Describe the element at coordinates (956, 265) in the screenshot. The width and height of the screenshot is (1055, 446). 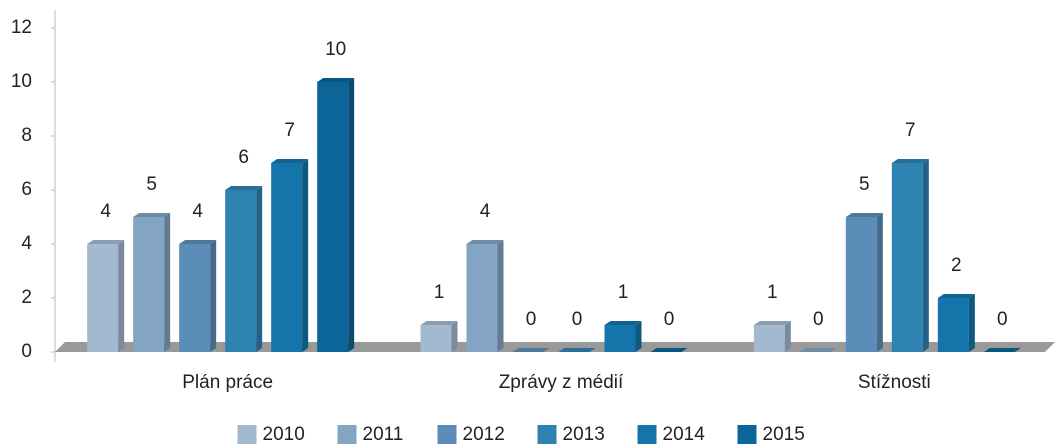
I see `value-label: 2` at that location.